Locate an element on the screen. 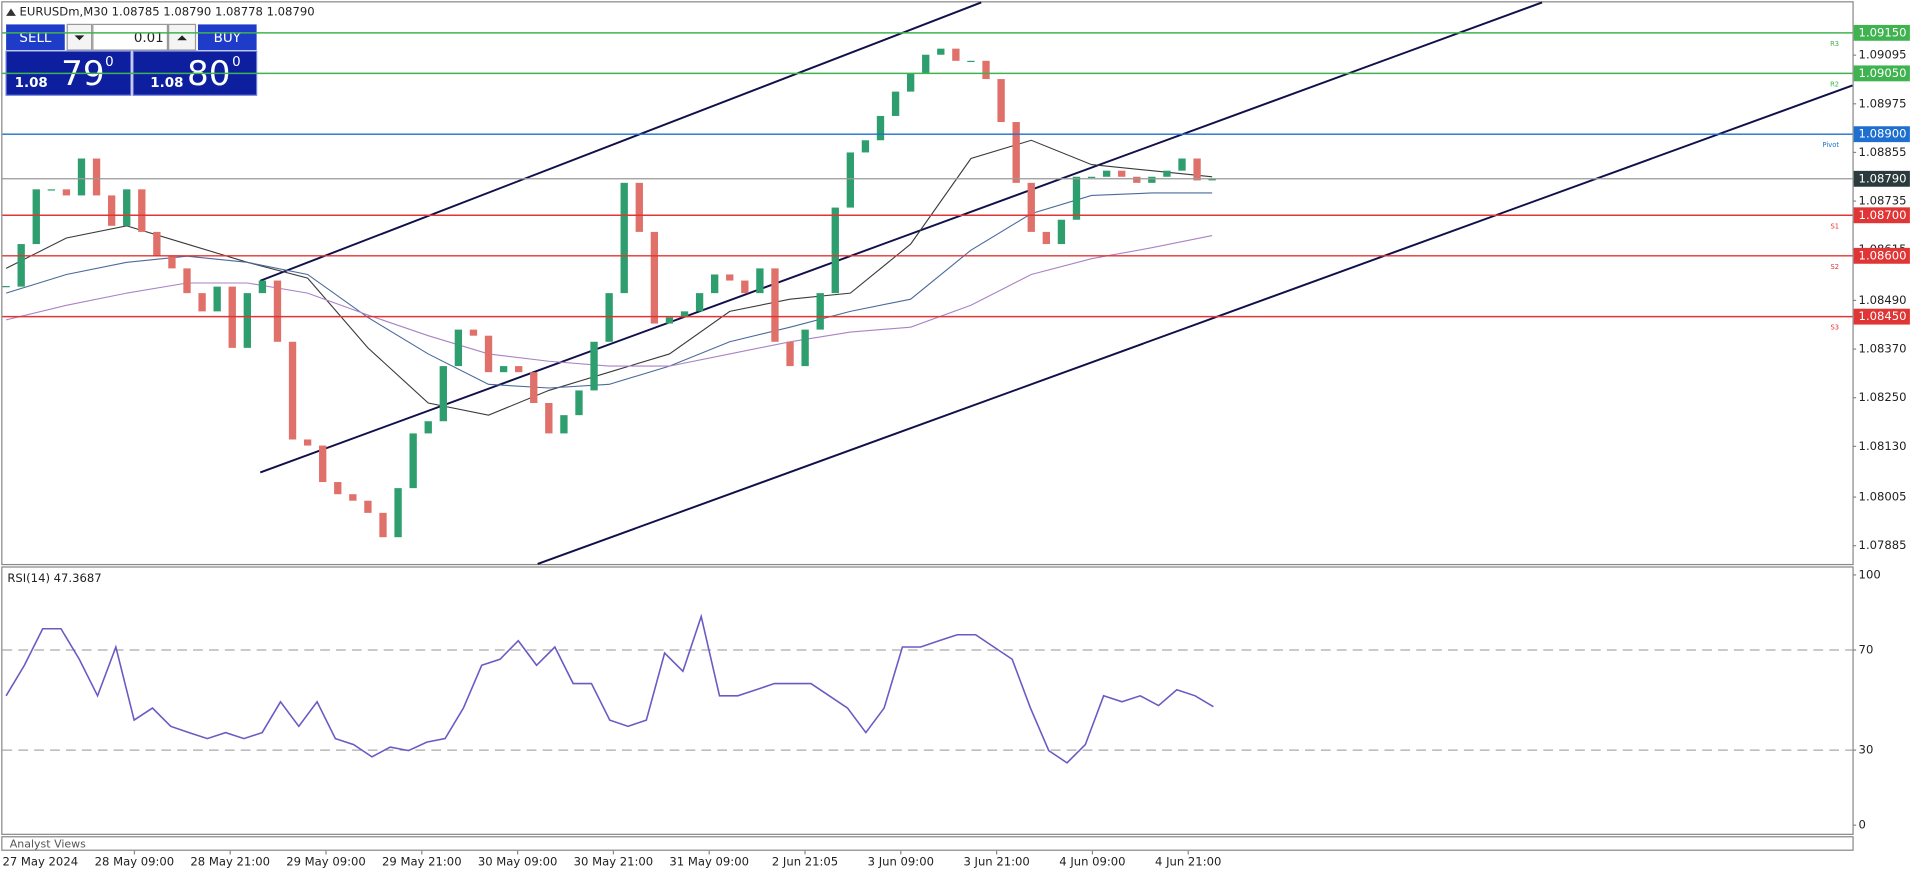  trendline is located at coordinates (620, 141).